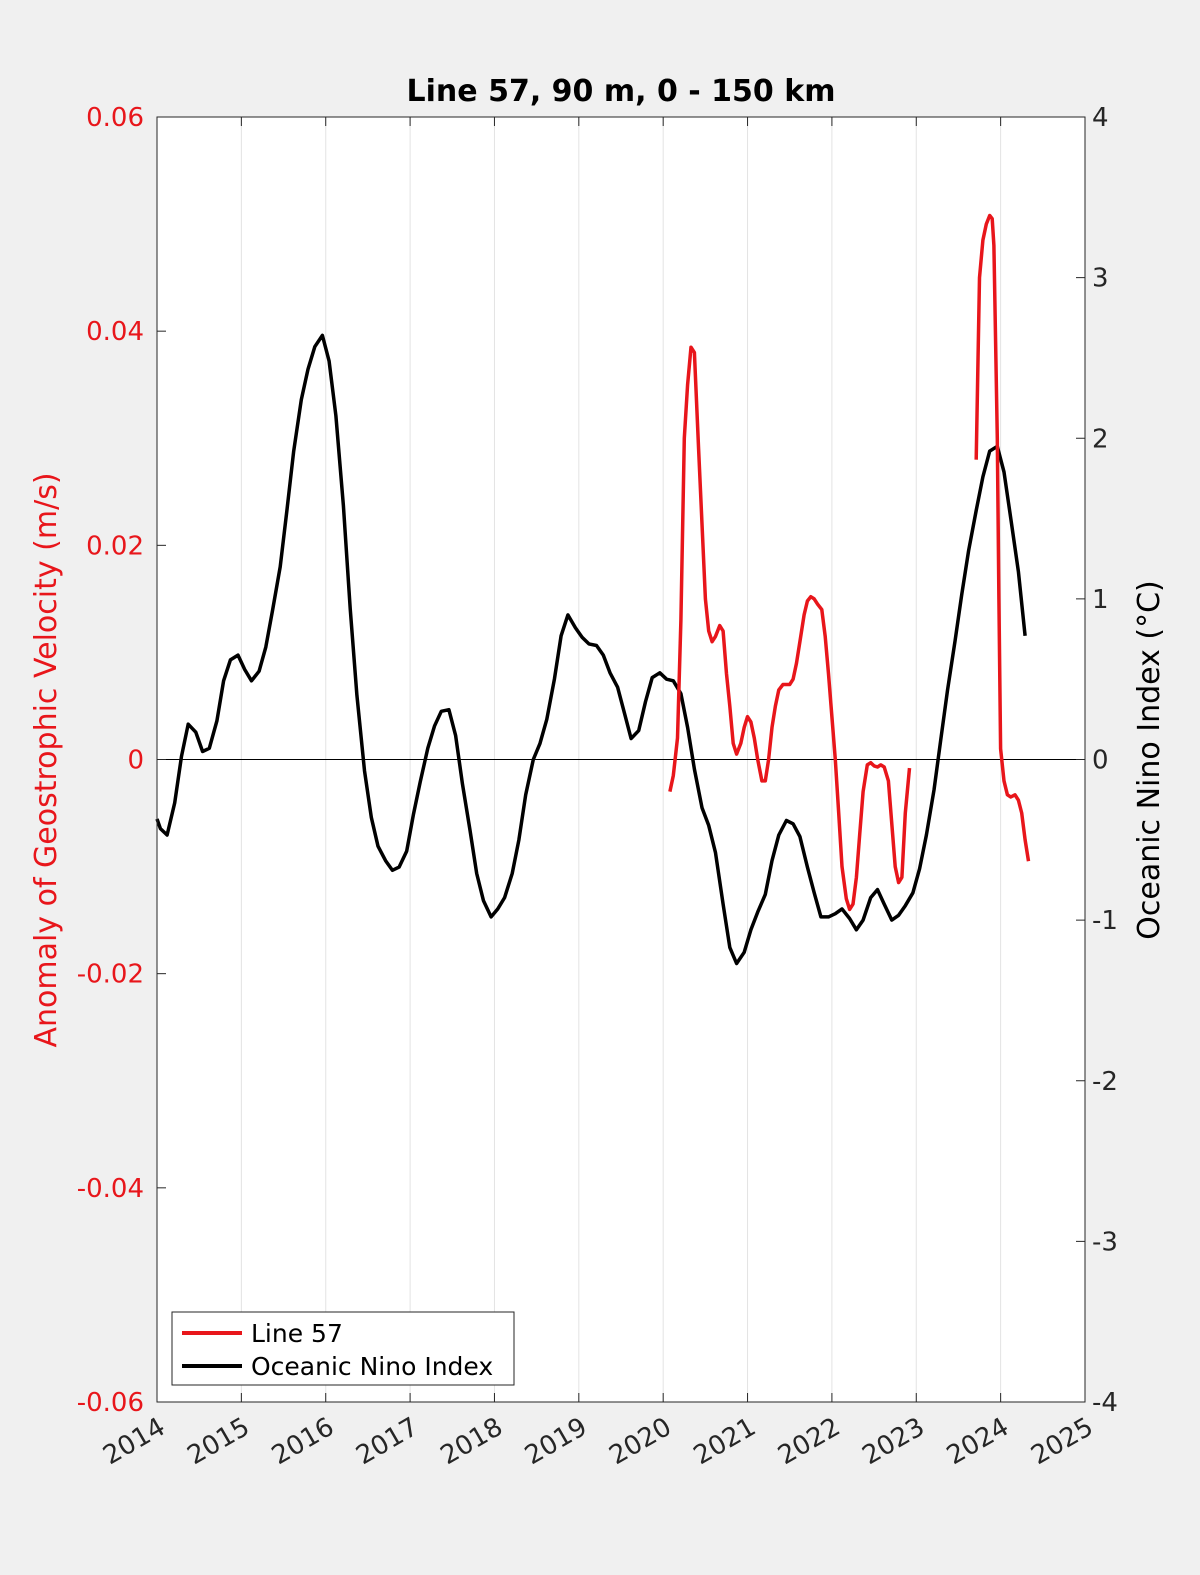  I want to click on y-right-tick-label: 3, so click(1100, 279).